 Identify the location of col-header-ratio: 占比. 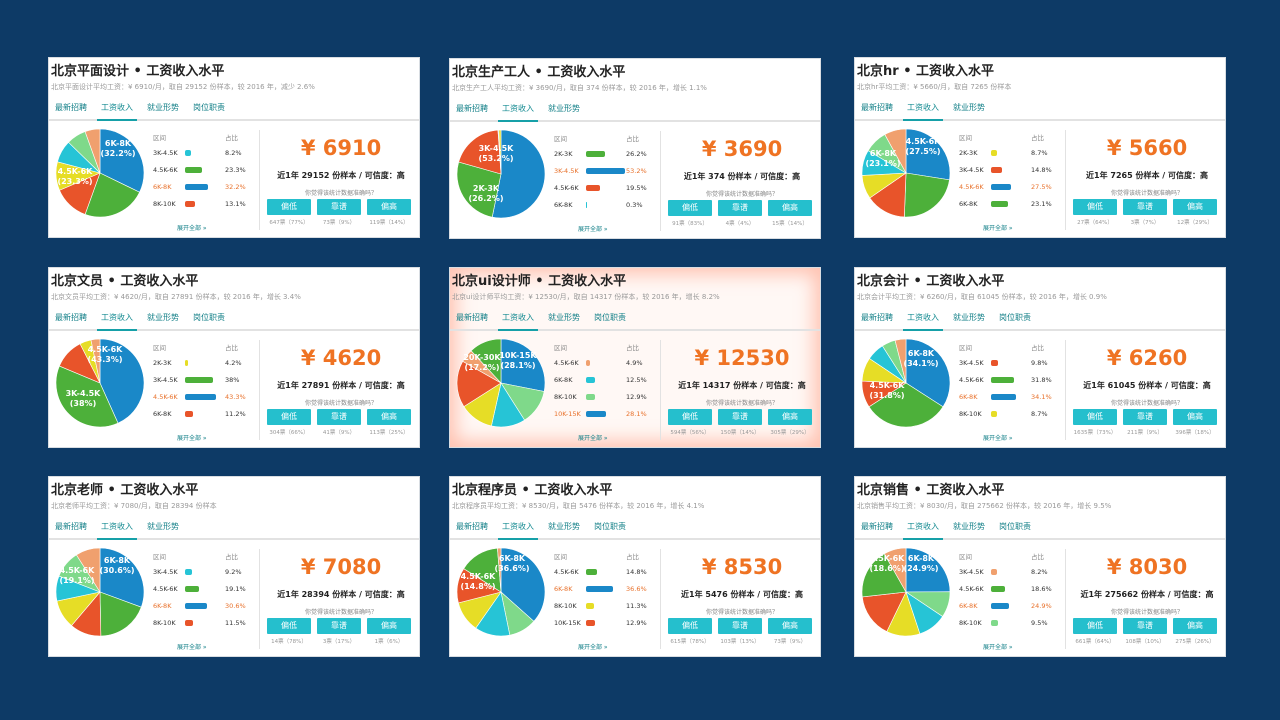
(632, 348).